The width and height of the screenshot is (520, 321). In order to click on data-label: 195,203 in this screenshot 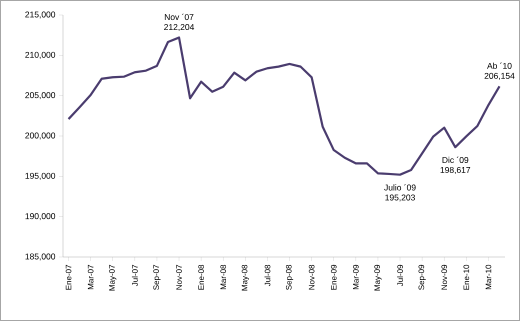, I will do `click(400, 198)`.